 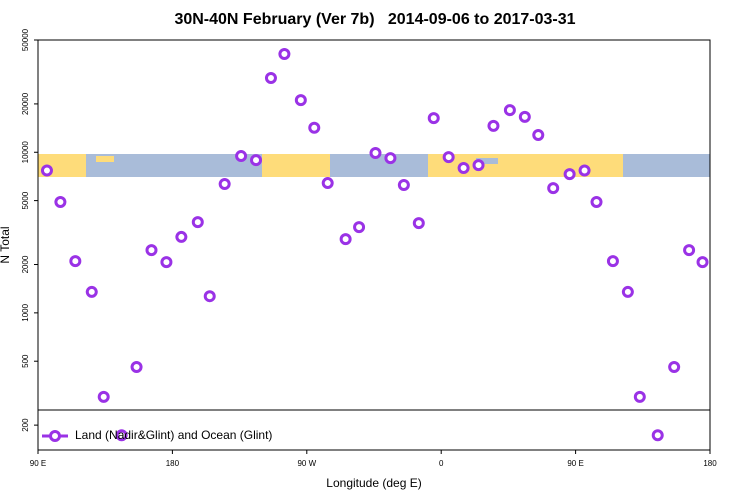 I want to click on y-tick-label: 500, so click(x=25, y=361).